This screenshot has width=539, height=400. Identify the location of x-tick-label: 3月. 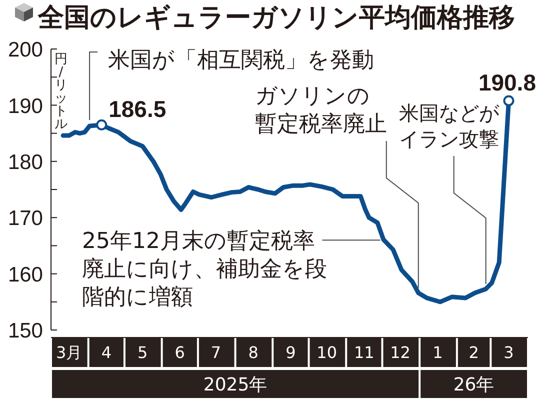
(69, 352).